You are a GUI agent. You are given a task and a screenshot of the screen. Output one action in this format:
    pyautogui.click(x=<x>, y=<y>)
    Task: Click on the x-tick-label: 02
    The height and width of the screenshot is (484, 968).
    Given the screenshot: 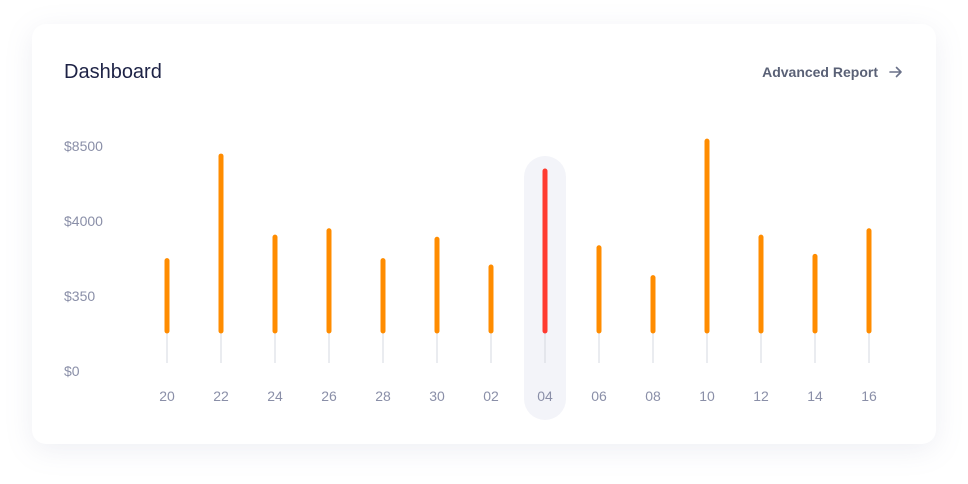 What is the action you would take?
    pyautogui.click(x=491, y=396)
    